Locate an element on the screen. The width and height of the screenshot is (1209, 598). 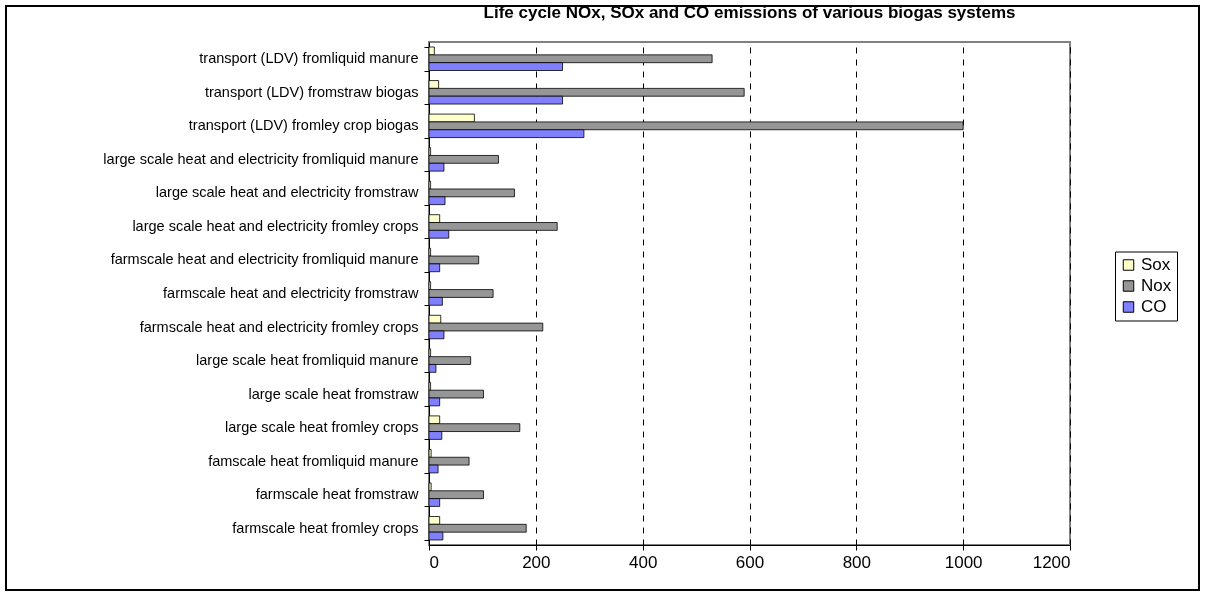
x-tick-label: 200 is located at coordinates (536, 562).